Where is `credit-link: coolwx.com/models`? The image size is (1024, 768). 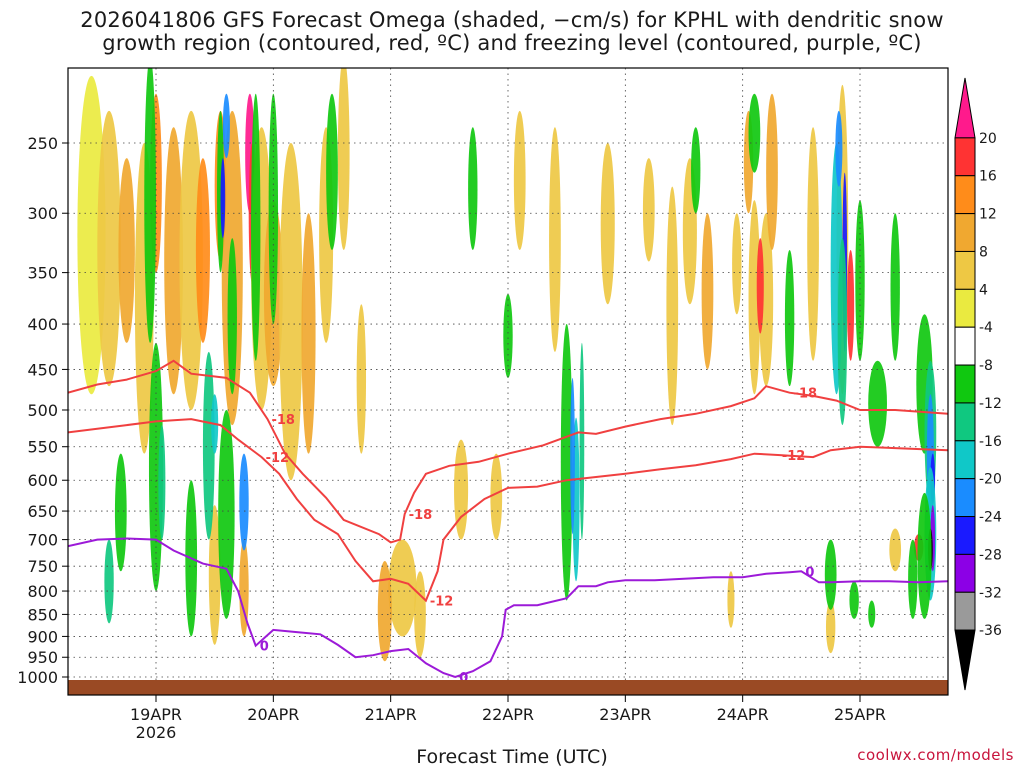
credit-link: coolwx.com/models is located at coordinates (935, 755).